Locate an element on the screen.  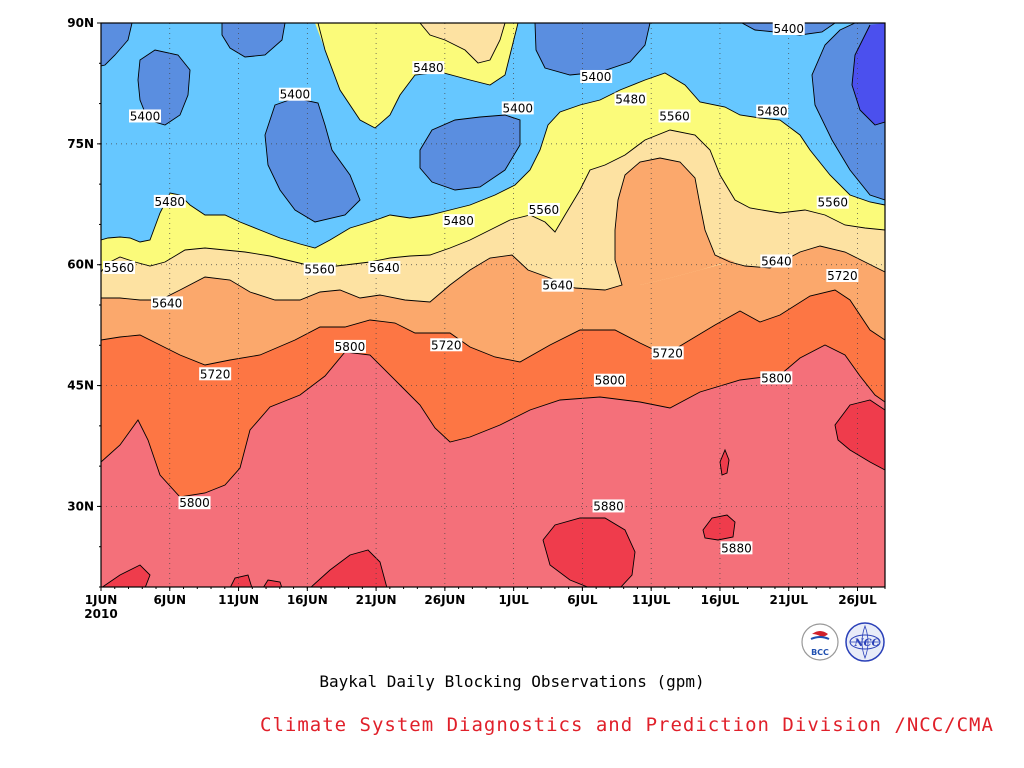
band-below-5400-nw is located at coordinates (116, 44).